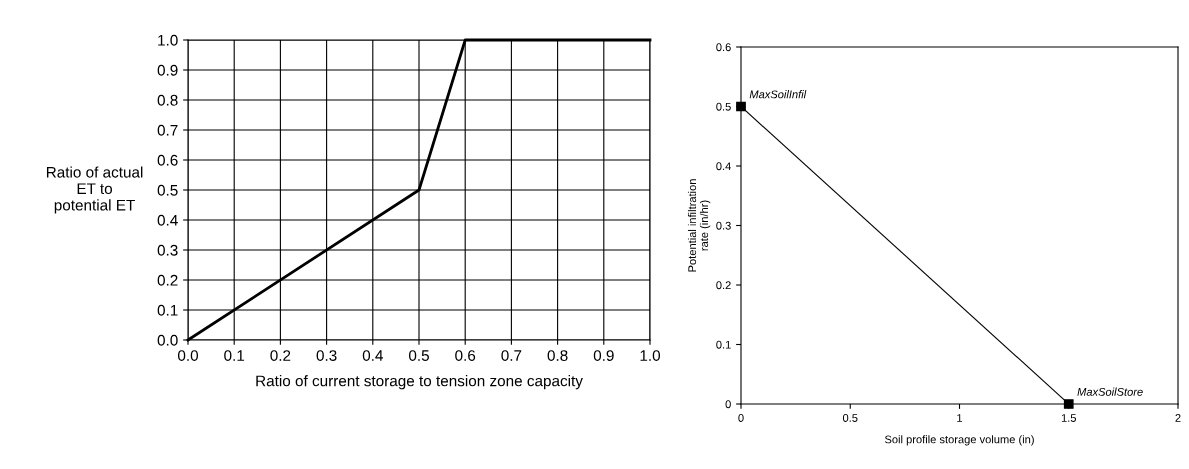  What do you see at coordinates (168, 40) in the screenshot?
I see `y-tick-label: 1.0` at bounding box center [168, 40].